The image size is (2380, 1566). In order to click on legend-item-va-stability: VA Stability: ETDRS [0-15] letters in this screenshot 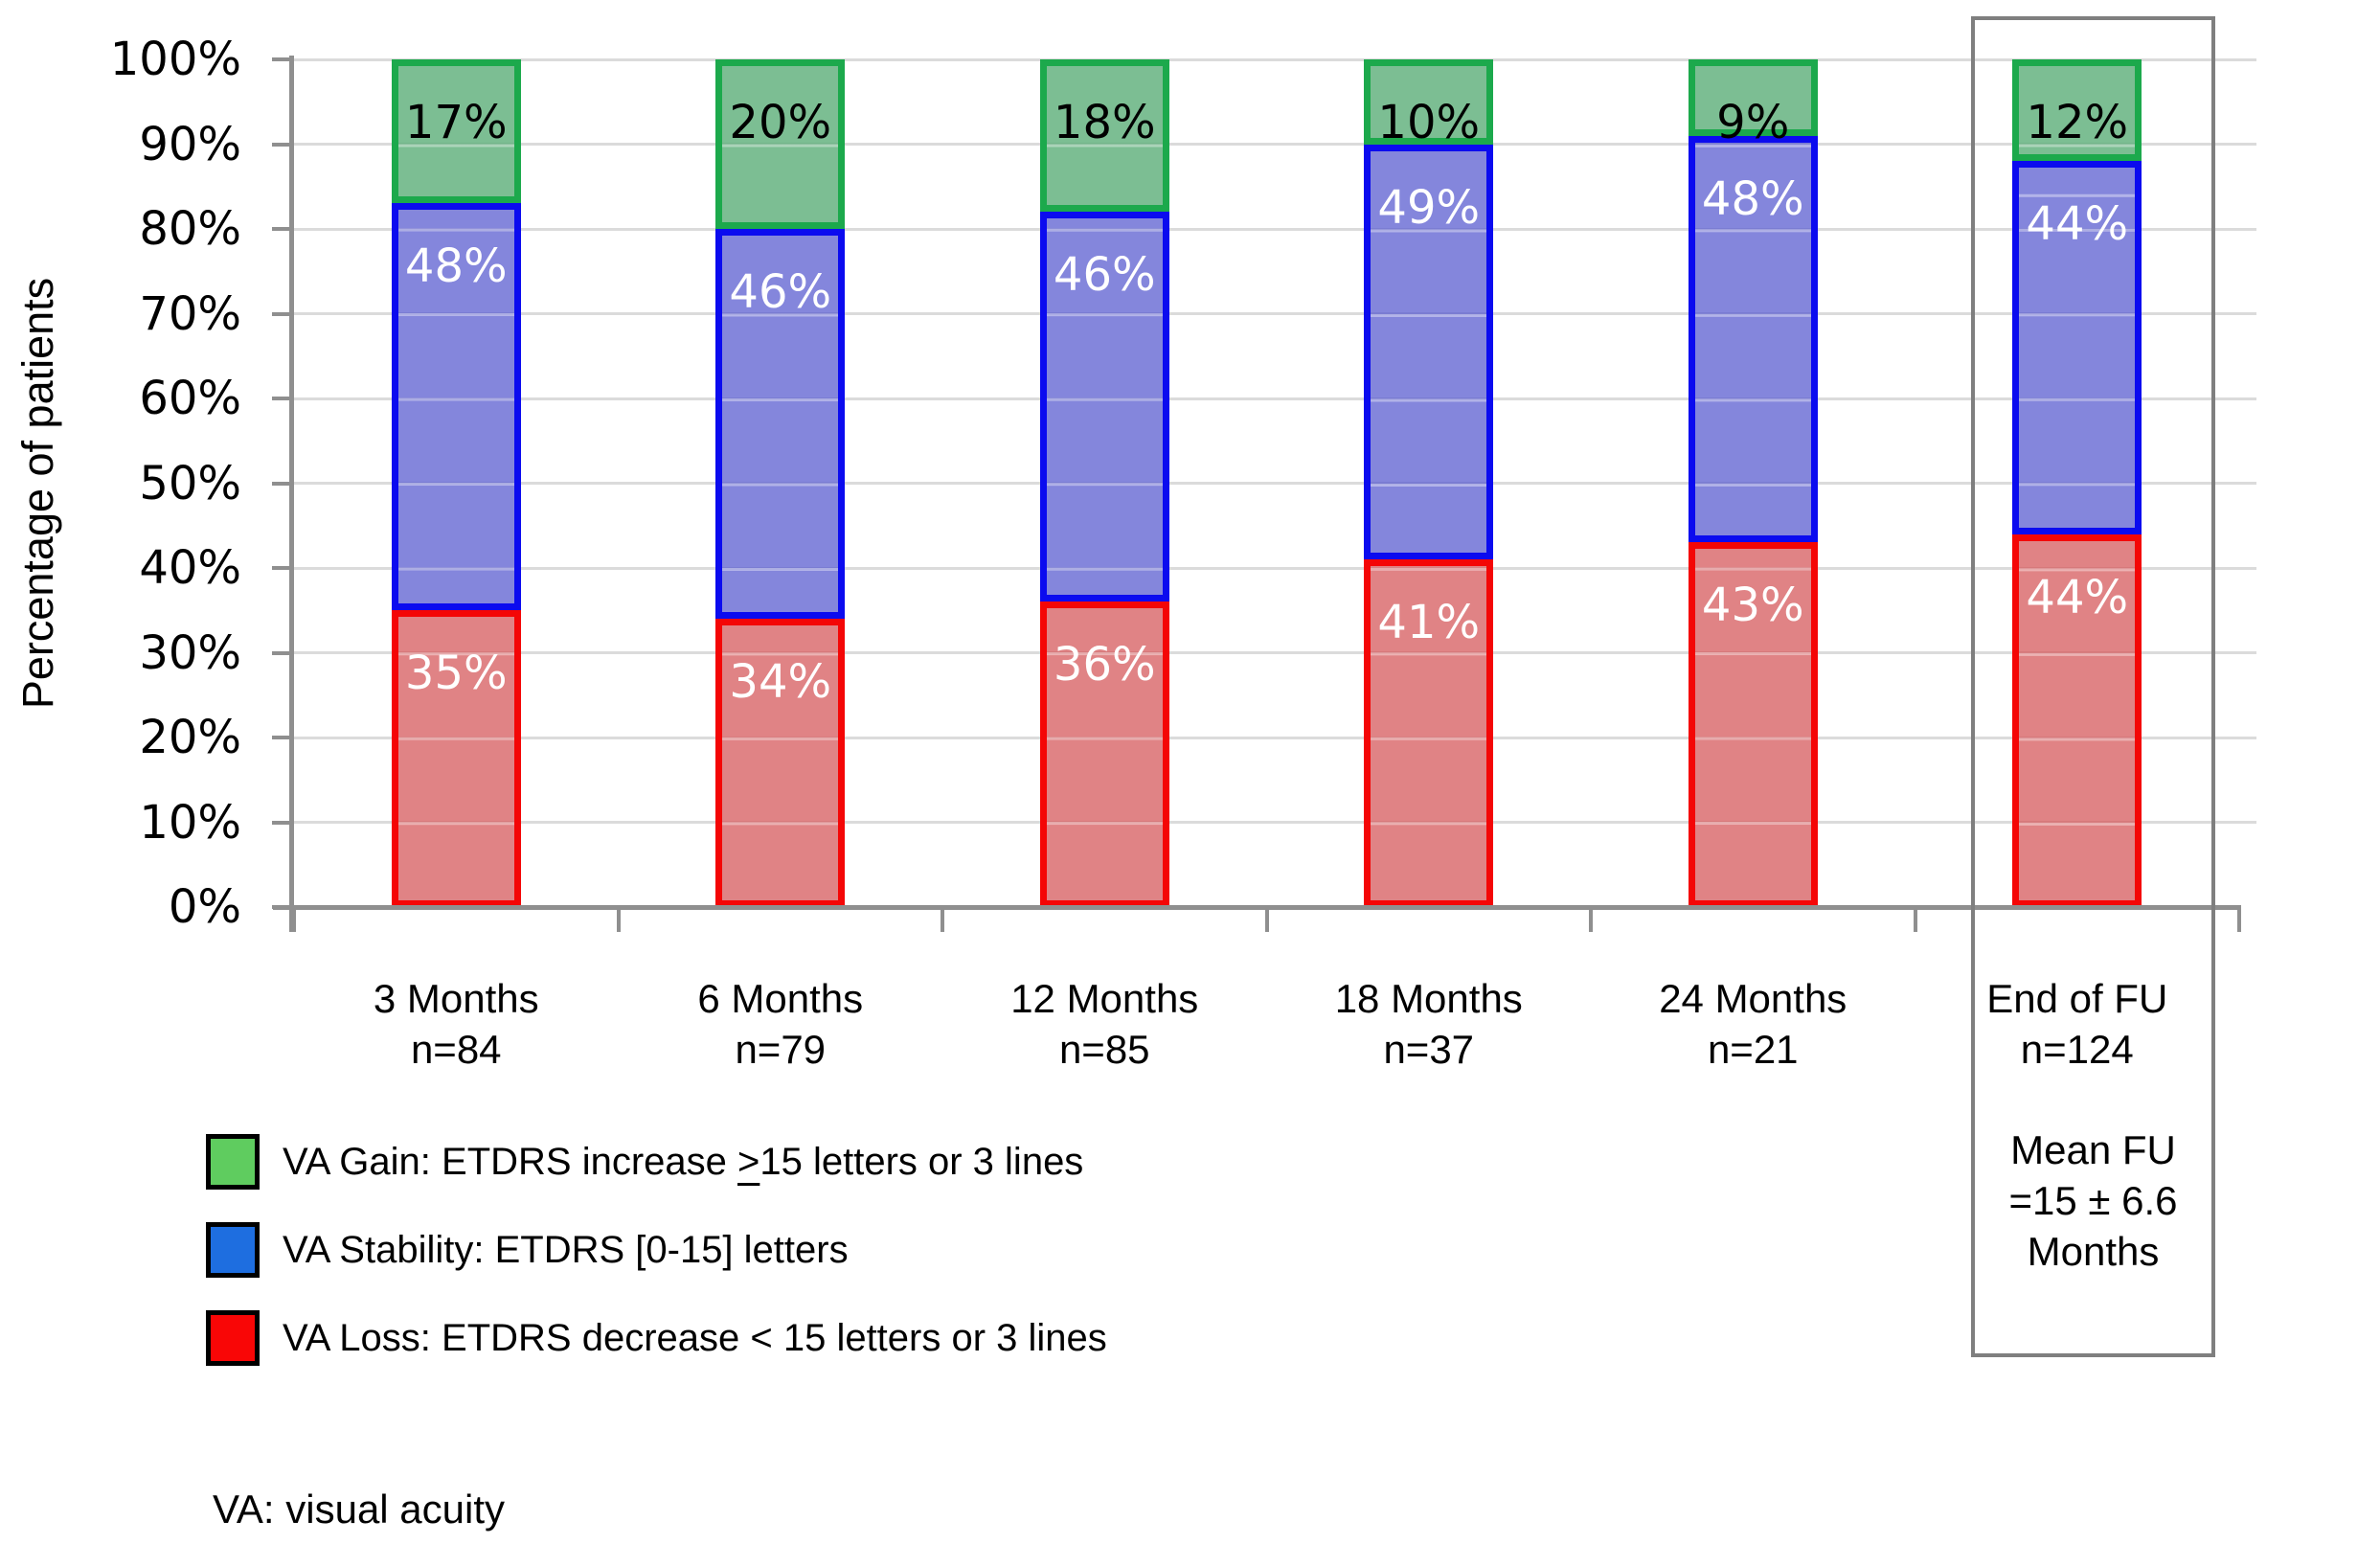, I will do `click(527, 1250)`.